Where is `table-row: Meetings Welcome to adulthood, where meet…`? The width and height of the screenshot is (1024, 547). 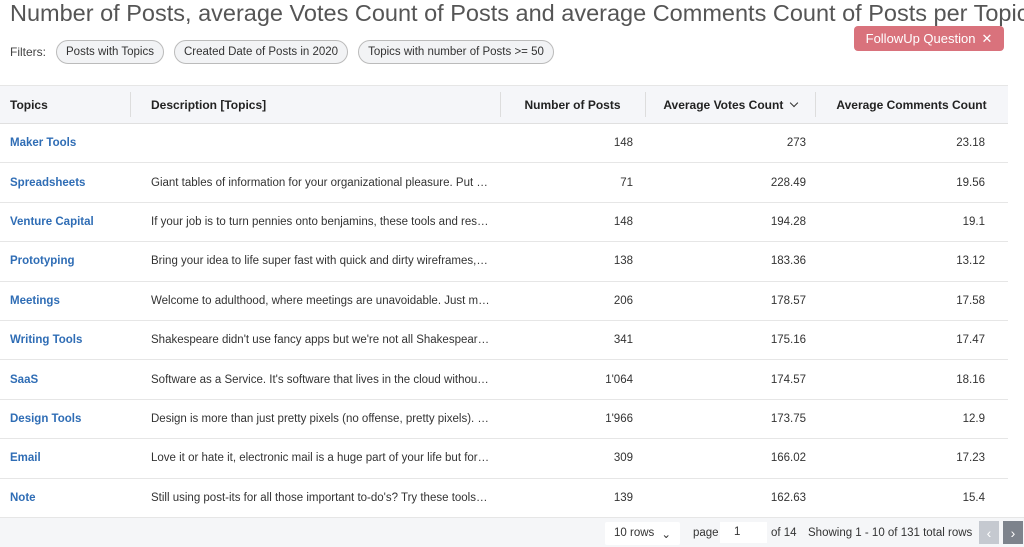
table-row: Meetings Welcome to adulthood, where meet… is located at coordinates (504, 301).